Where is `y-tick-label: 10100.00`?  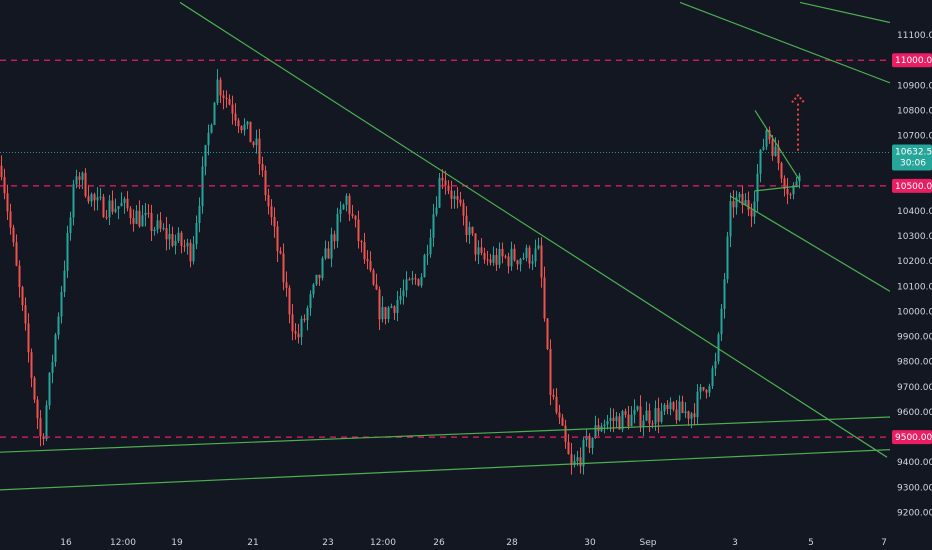 y-tick-label: 10100.00 is located at coordinates (914, 287).